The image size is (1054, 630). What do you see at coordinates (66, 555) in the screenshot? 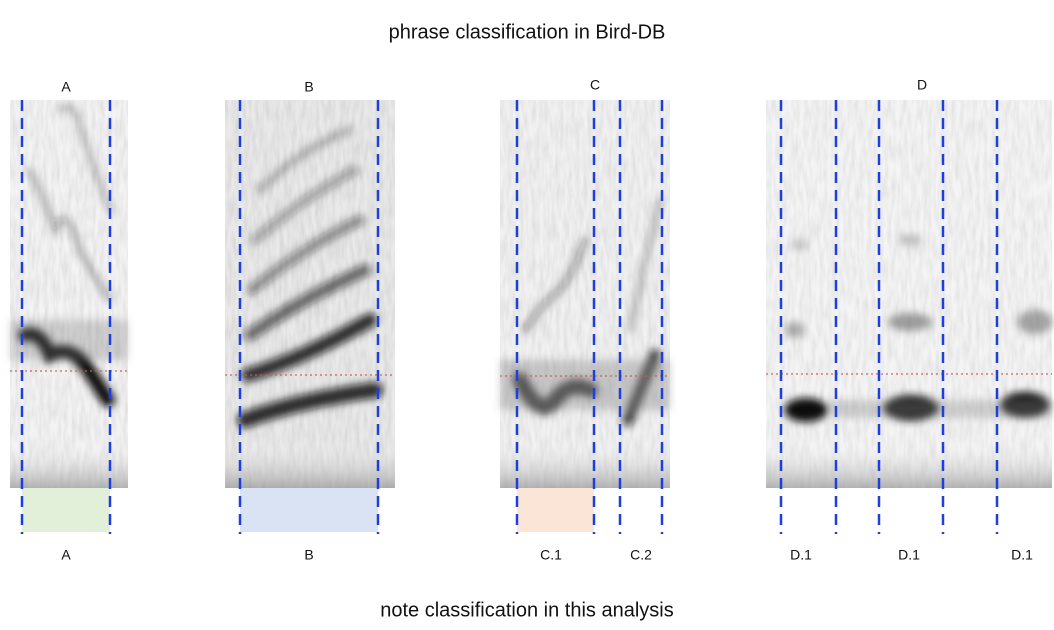
I see `note-label: A` at bounding box center [66, 555].